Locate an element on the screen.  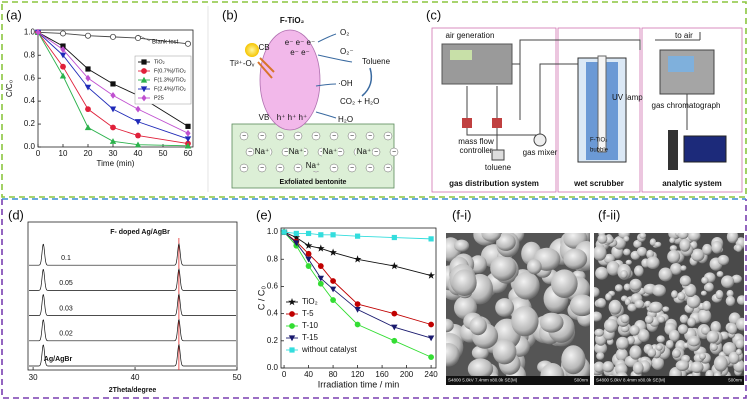
legend-label: T-10 is located at coordinates (310, 325).